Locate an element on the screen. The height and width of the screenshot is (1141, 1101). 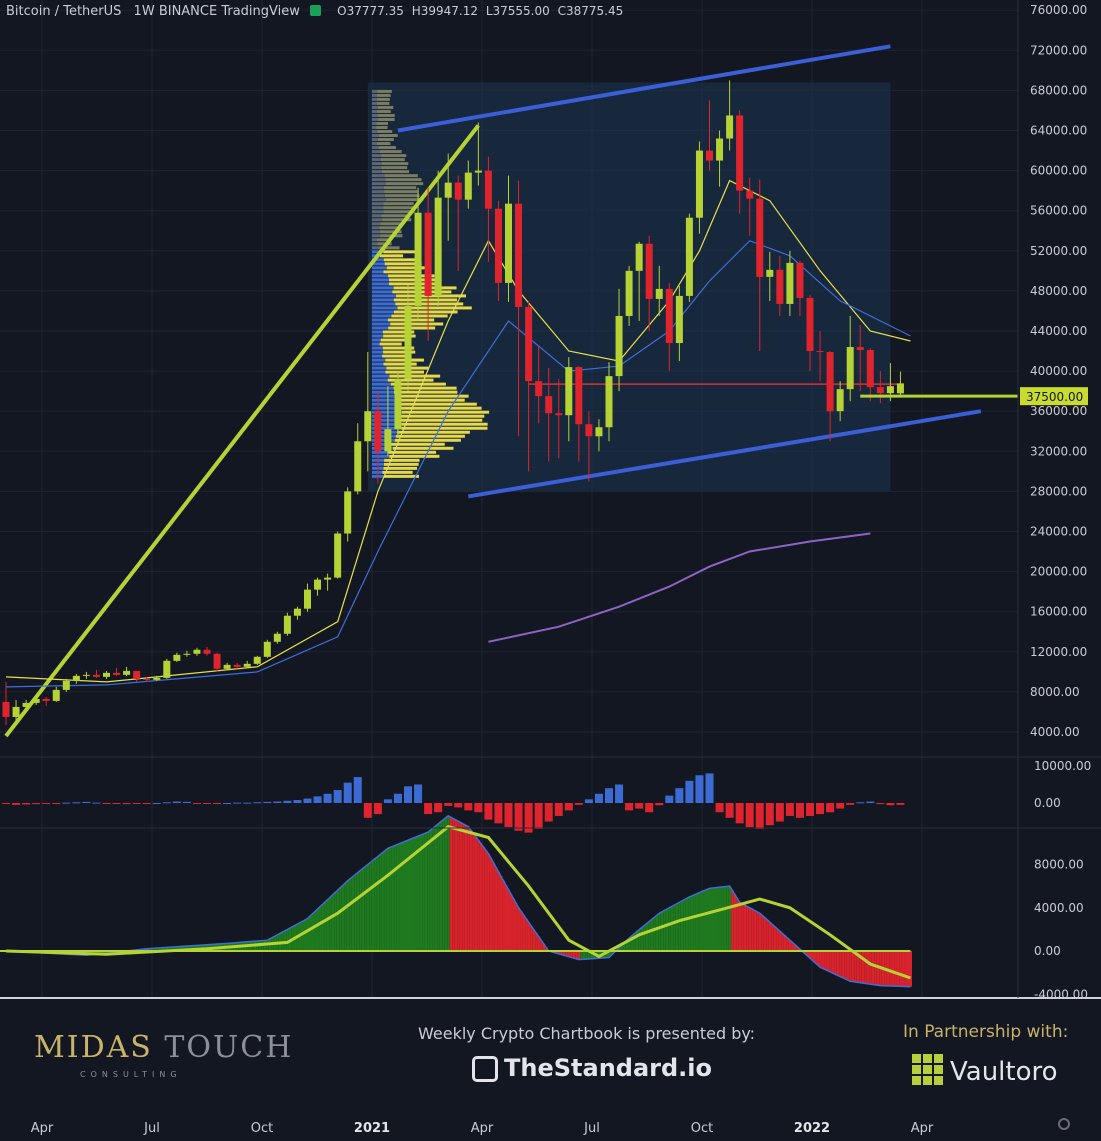
sponsor-name: TheStandard.io is located at coordinates (608, 1068).